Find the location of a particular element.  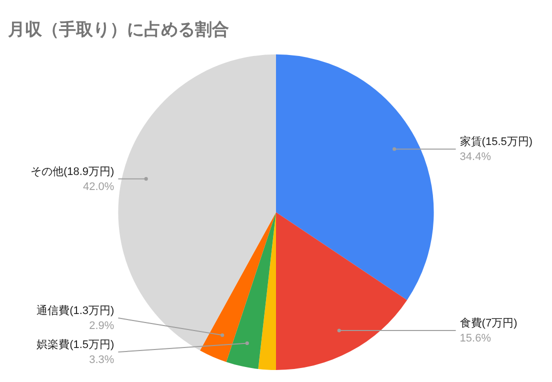

slice-label: 食費(7万円) is located at coordinates (489, 323).